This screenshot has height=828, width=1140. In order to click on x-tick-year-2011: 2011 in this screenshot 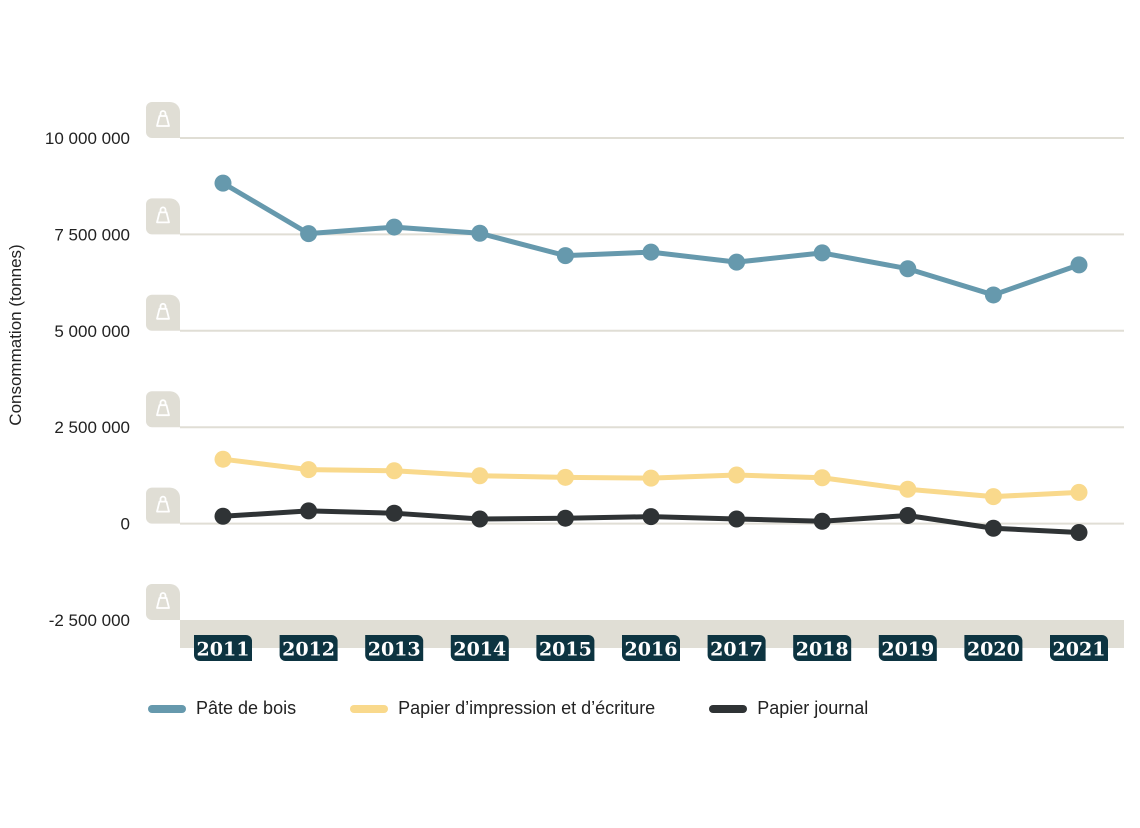, I will do `click(223, 648)`.